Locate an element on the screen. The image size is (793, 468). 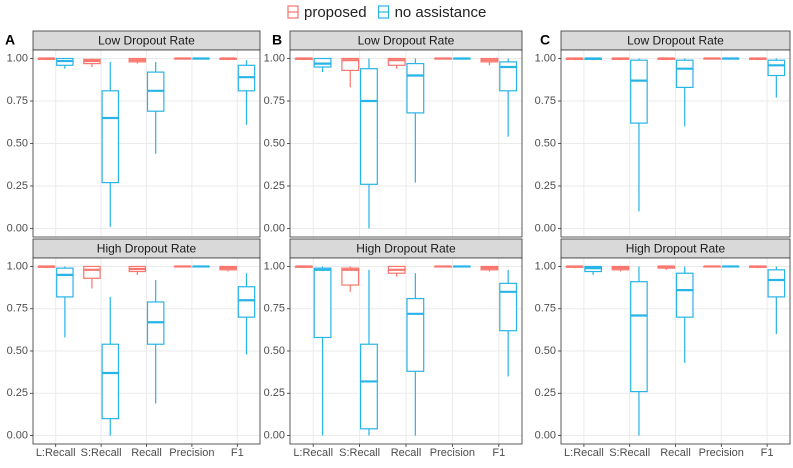
panel-label: A is located at coordinates (10, 40).